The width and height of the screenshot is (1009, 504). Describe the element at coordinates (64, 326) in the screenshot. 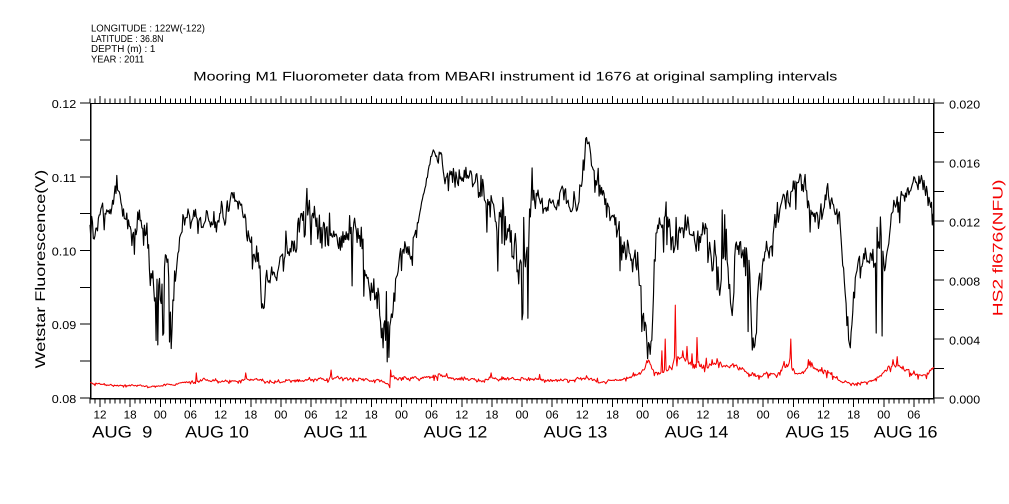

I see `svg-text: 0.09` at that location.